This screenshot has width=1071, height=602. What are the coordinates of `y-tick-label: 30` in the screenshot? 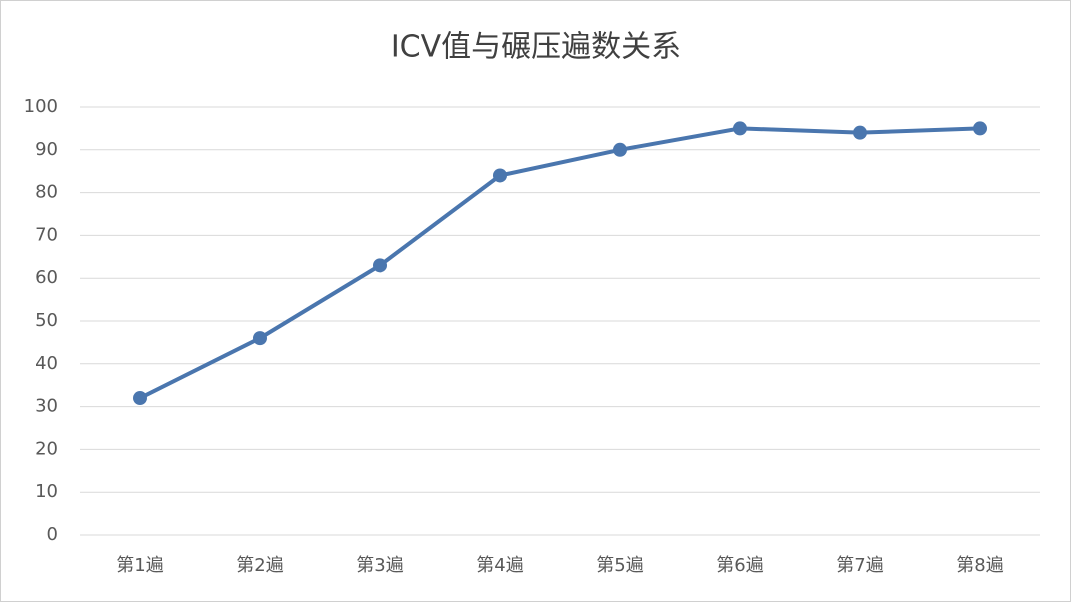 It's located at (46, 406).